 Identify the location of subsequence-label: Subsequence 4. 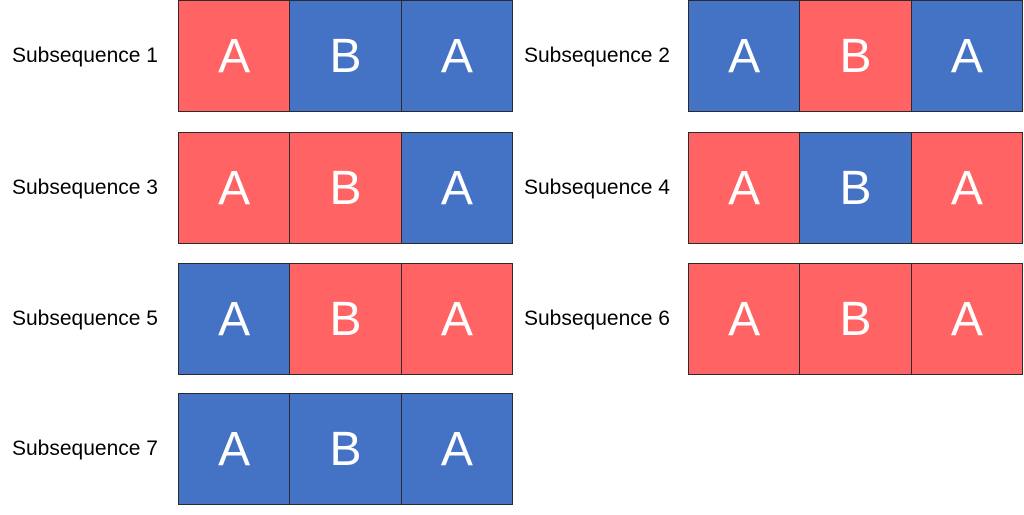
(597, 187).